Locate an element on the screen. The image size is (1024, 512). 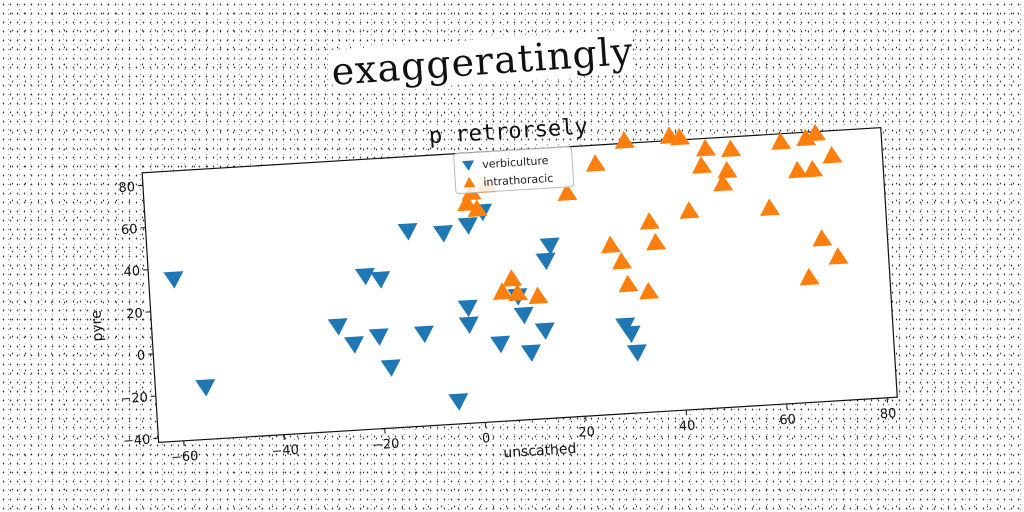
y-tick-label: −20 is located at coordinates (134, 399).